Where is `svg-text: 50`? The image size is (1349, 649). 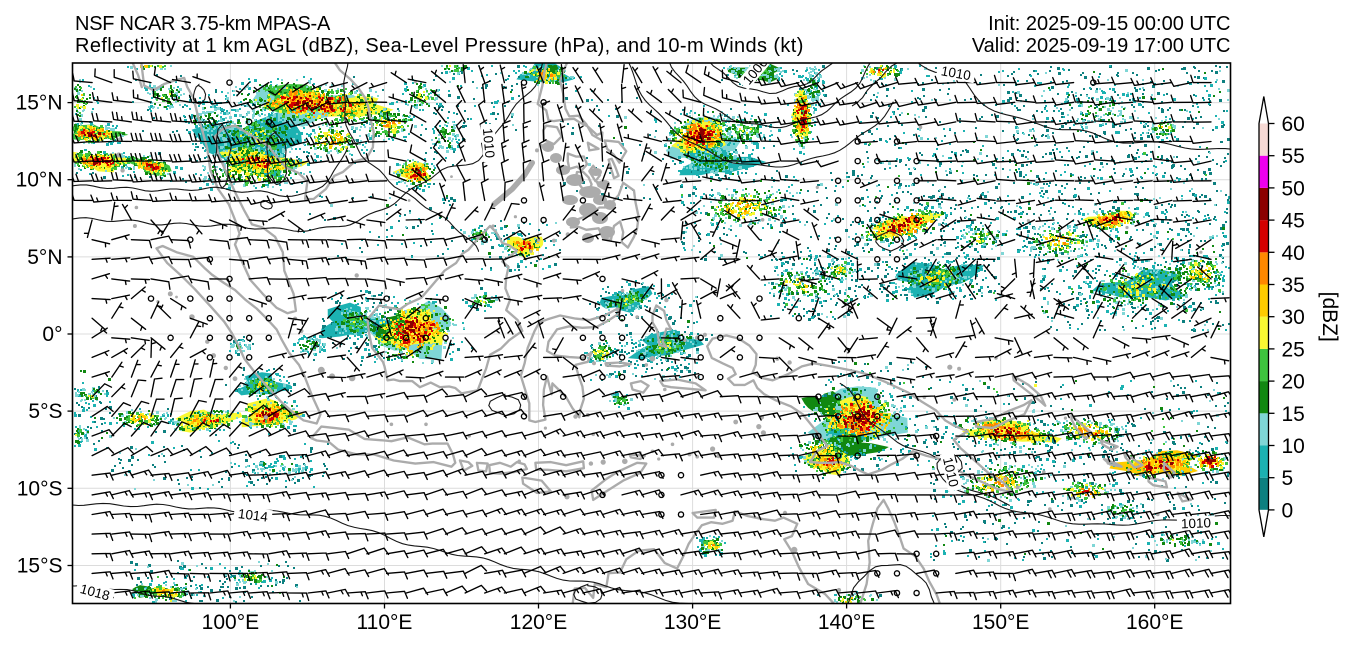 svg-text: 50 is located at coordinates (1293, 188).